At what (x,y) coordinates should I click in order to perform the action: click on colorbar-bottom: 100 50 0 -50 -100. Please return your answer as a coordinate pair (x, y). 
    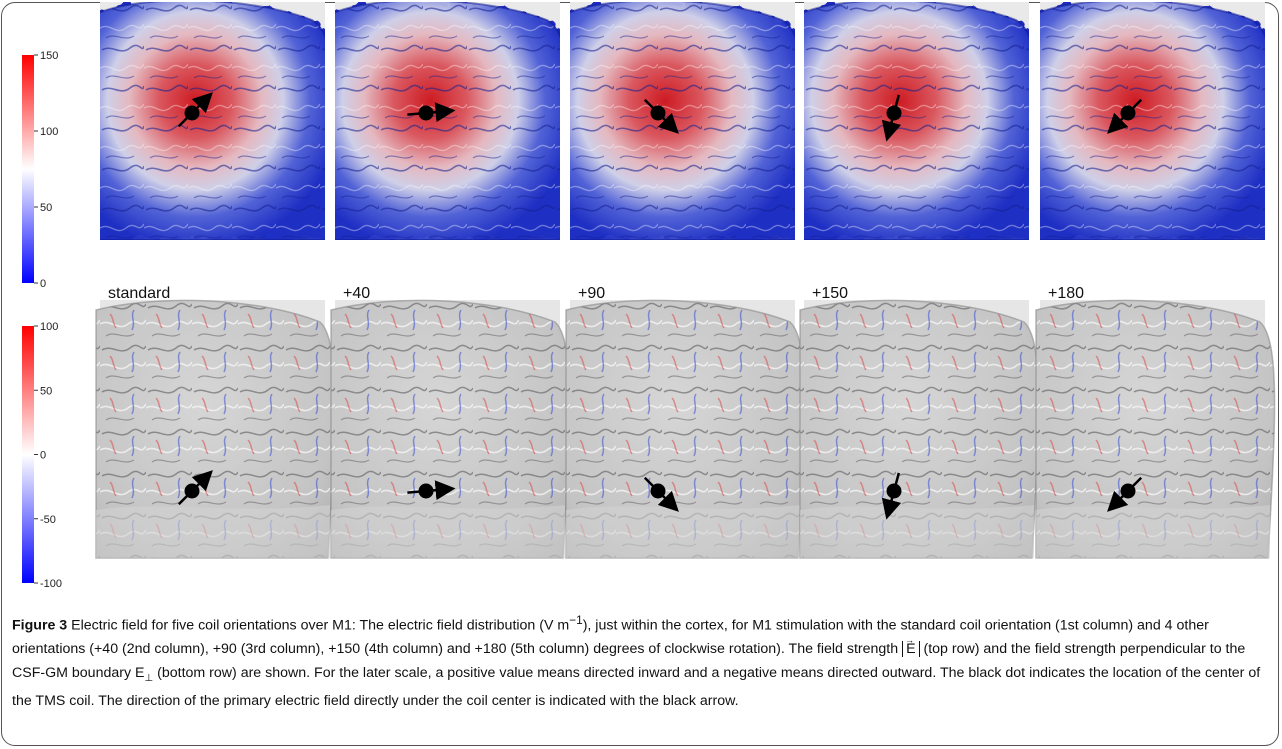
    Looking at the image, I should click on (42, 455).